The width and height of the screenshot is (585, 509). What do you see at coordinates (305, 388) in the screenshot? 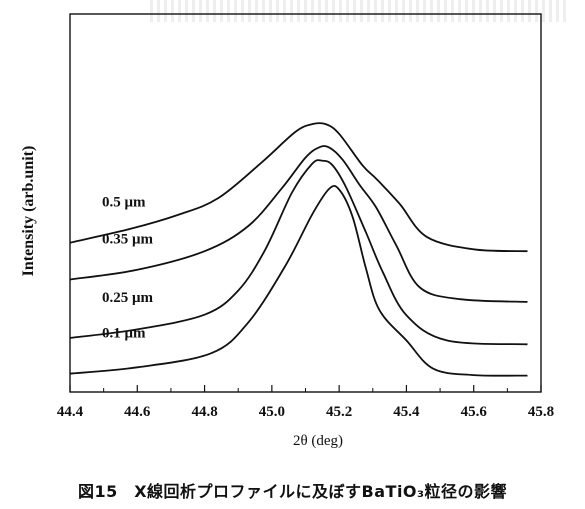
I see `x-axis-ticks` at bounding box center [305, 388].